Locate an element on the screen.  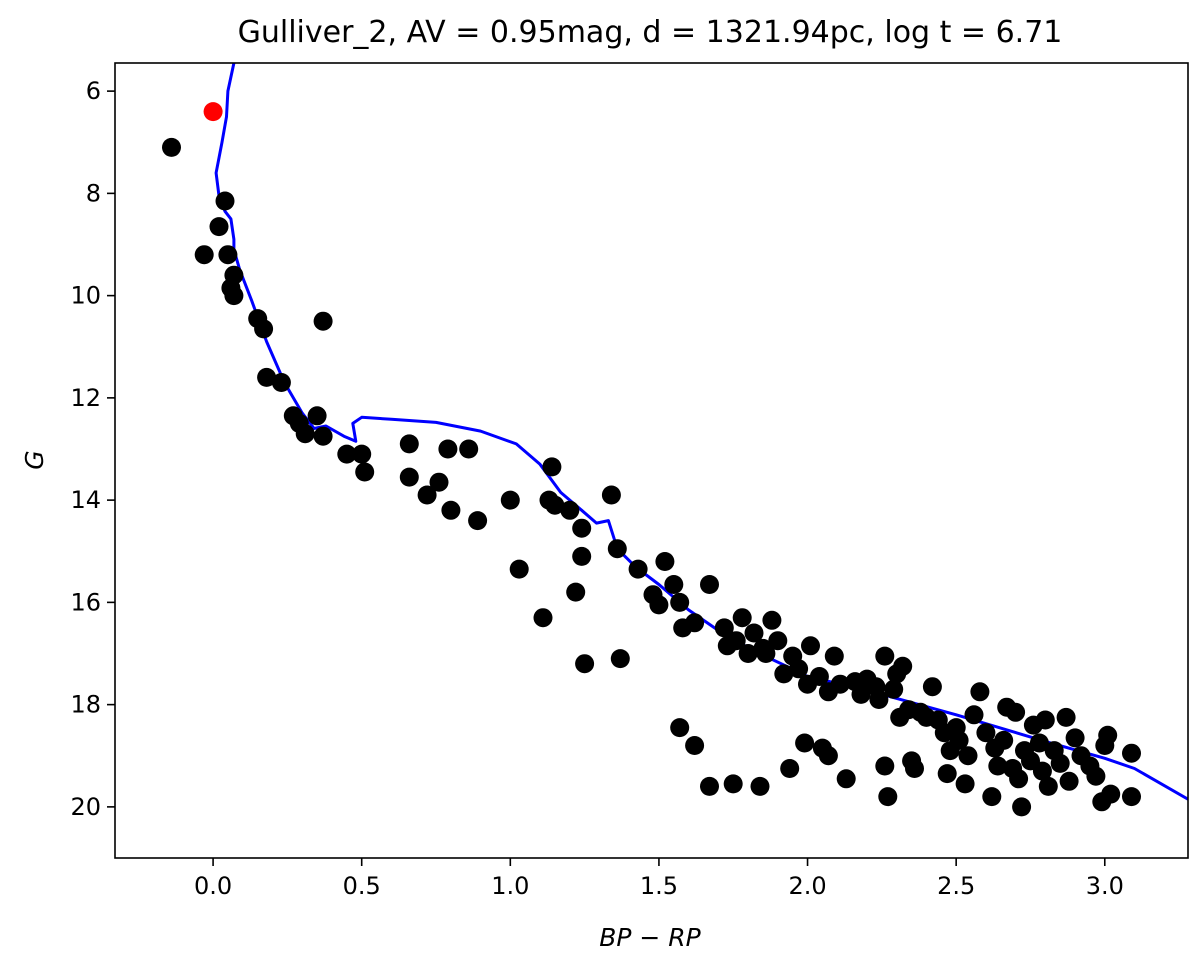
x-tick-label: 0.0 is located at coordinates (213, 886).